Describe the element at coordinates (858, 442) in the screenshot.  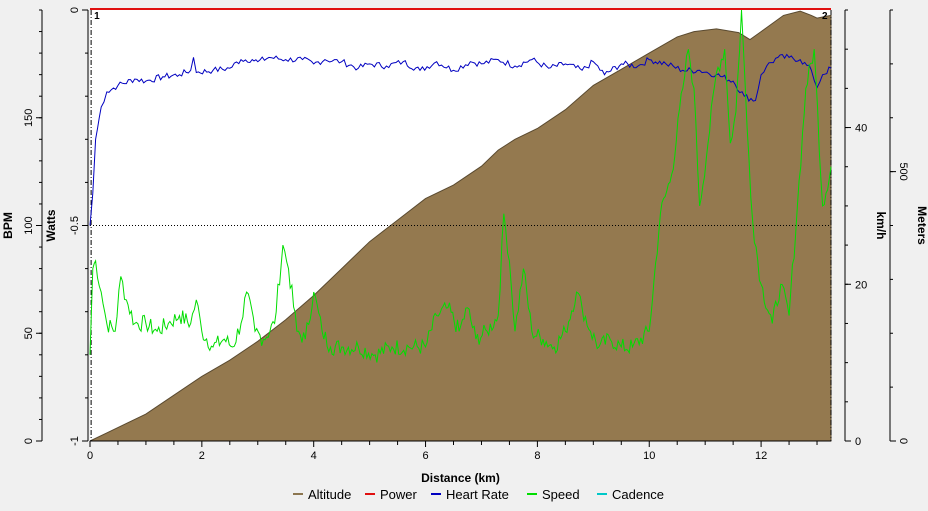
I see `kmh-tick-label: 0` at that location.